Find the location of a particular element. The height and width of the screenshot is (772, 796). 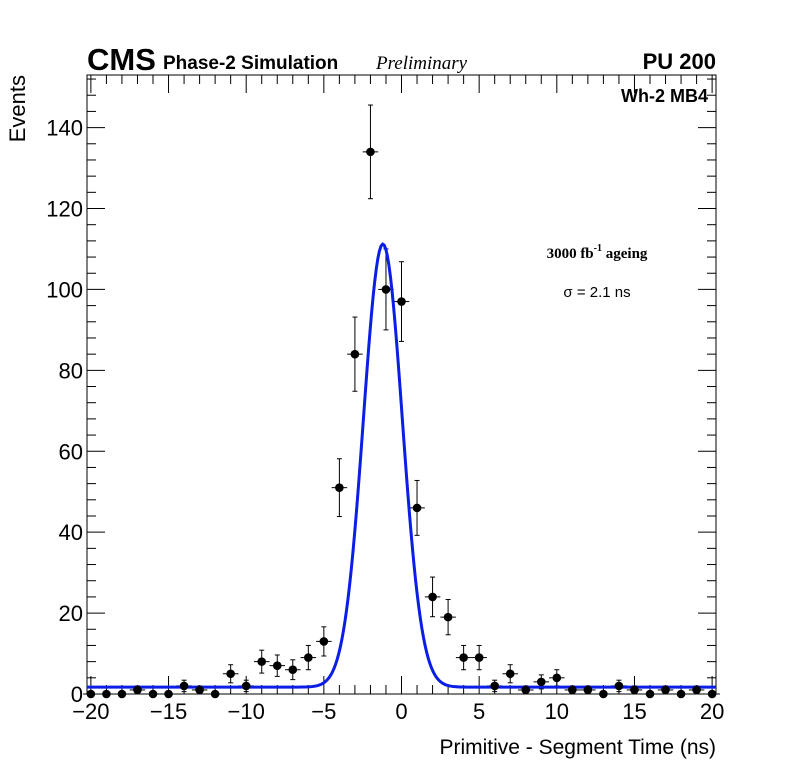

x-tick-label: −5 is located at coordinates (323, 711).